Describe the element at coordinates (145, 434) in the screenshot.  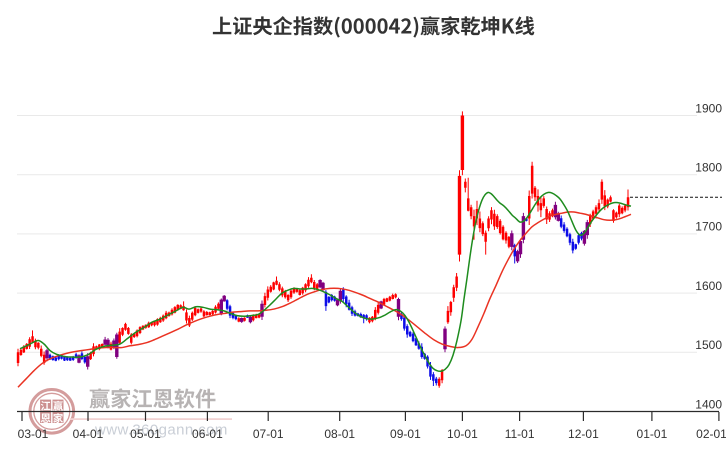
I see `svg-text: 05-01` at that location.